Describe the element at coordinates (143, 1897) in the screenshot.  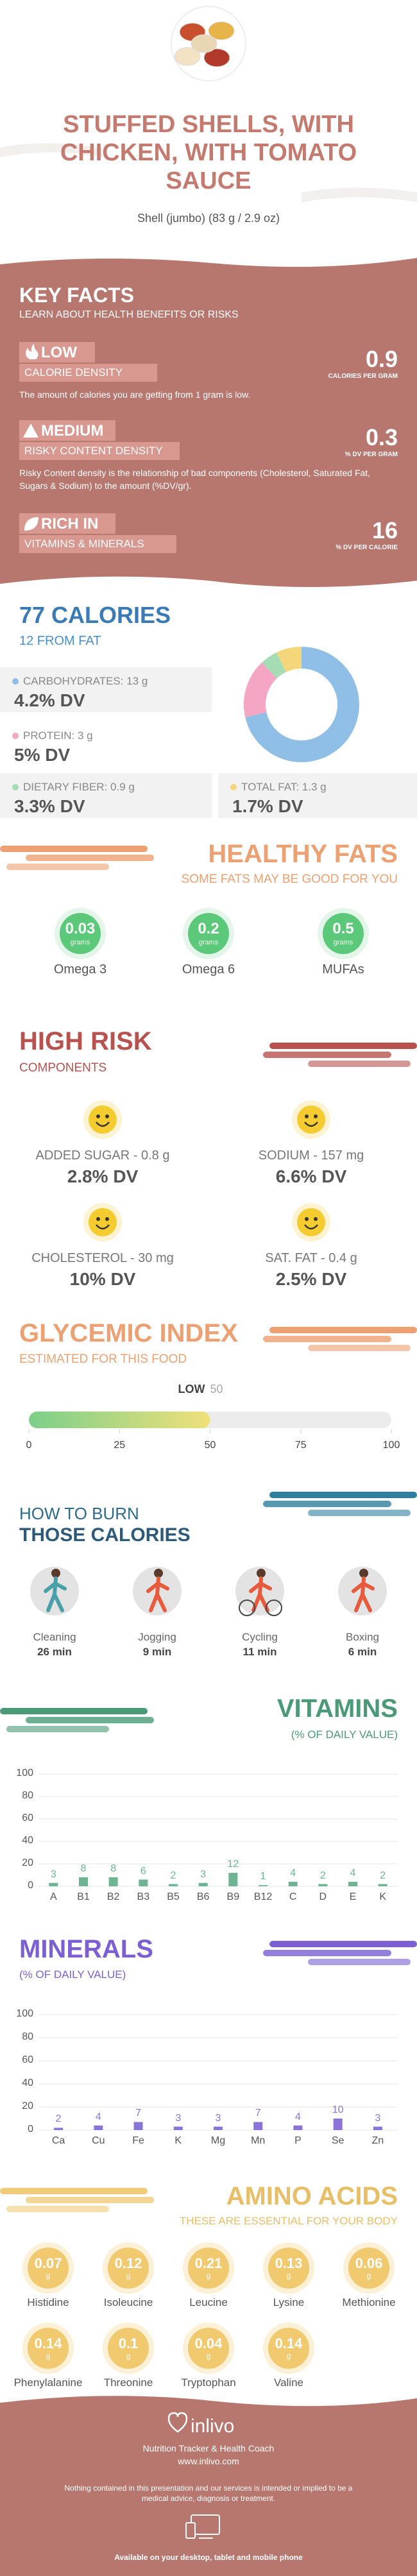
I see `x-tick-label: B3` at that location.